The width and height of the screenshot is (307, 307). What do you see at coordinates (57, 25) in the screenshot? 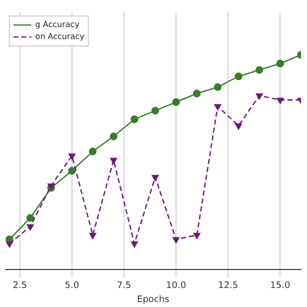
I see `legend-label: g Accuracy` at bounding box center [57, 25].